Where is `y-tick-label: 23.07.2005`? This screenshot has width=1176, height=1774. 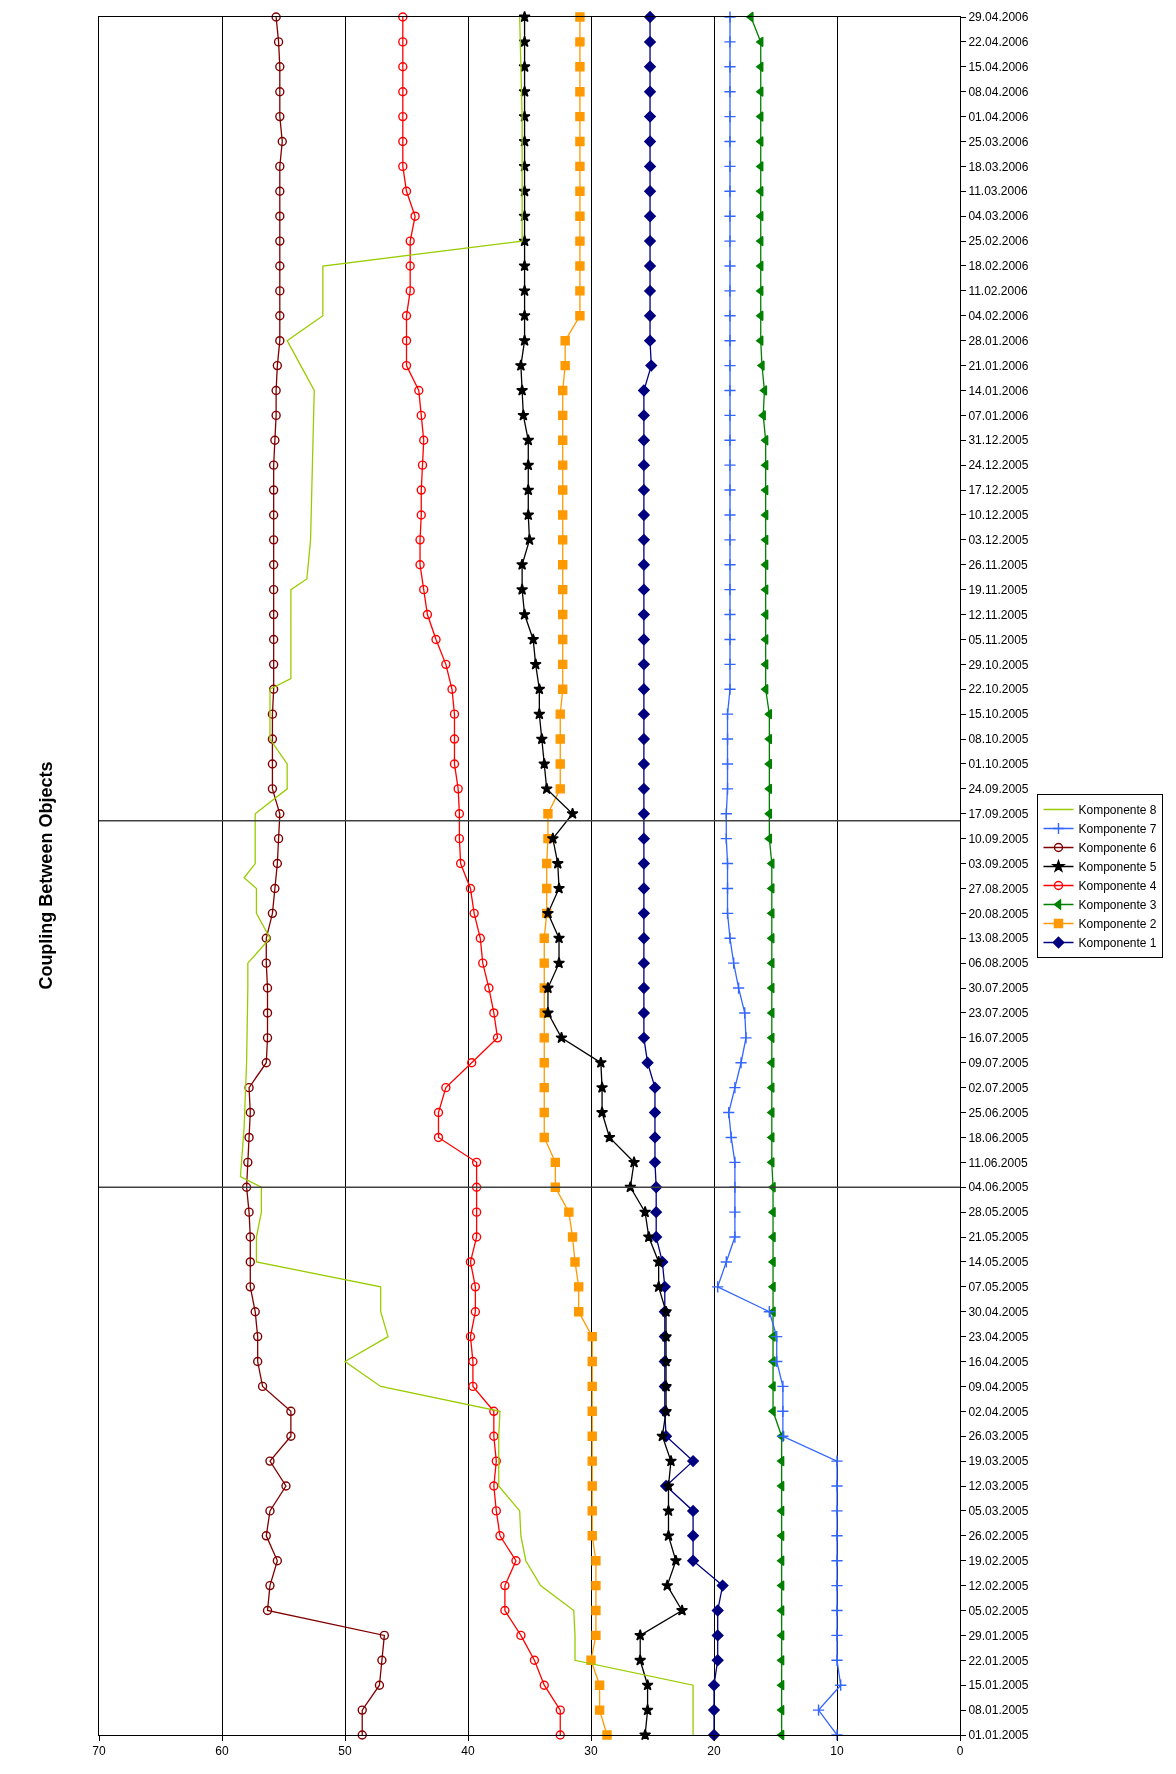
y-tick-label: 23.07.2005 is located at coordinates (998, 1013).